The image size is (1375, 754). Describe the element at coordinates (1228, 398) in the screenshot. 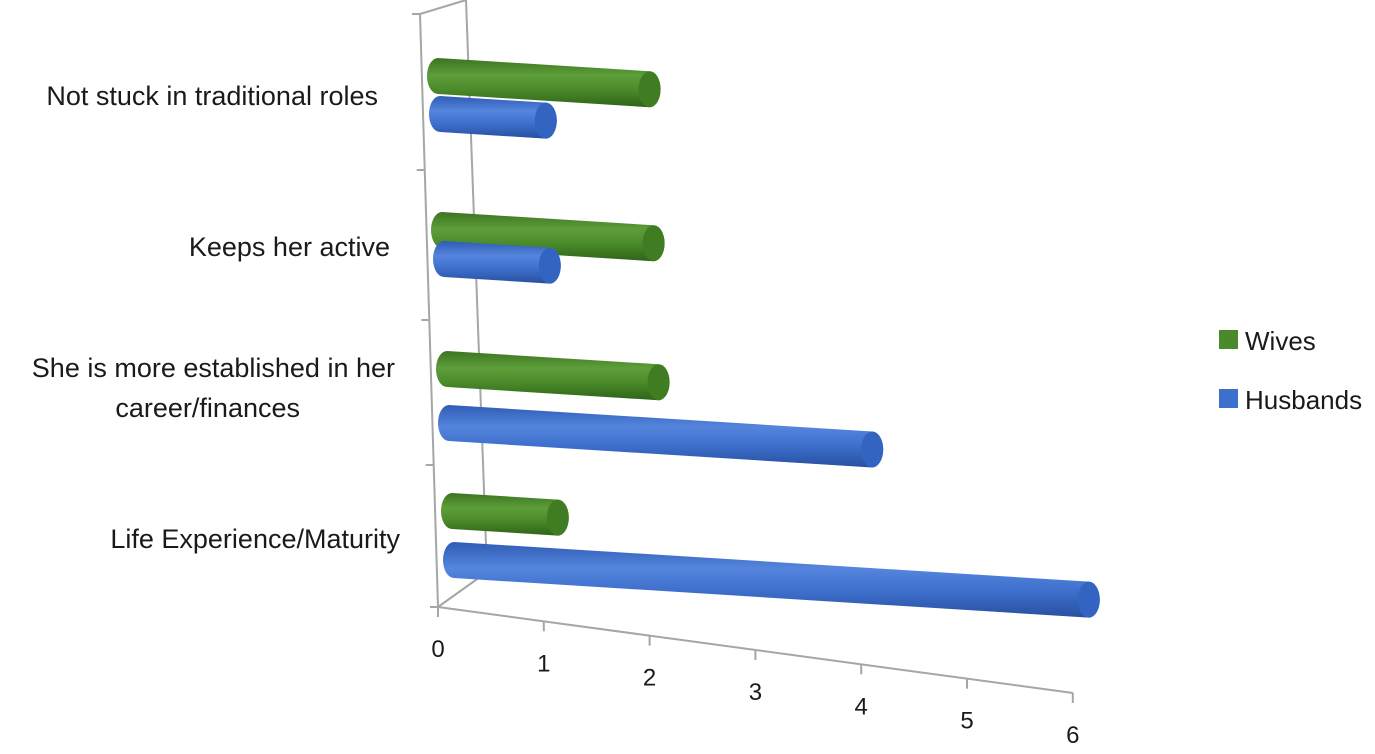

I see `legend-swatch-husbands` at that location.